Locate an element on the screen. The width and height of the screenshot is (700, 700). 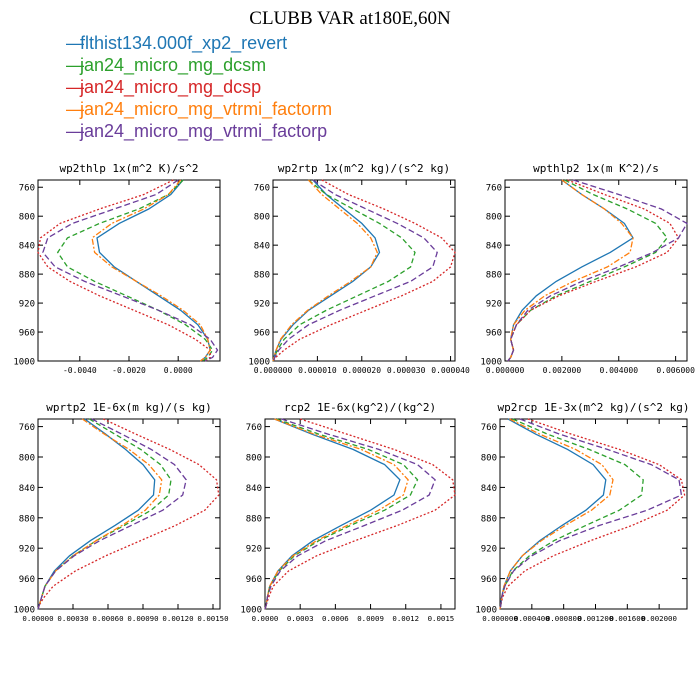
legend-item: —jan24_micro_mg_vtrmi_factorp is located at coordinates (199, 131).